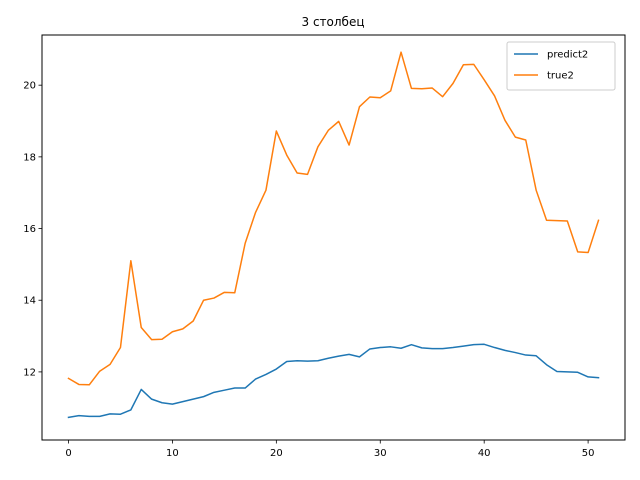 The width and height of the screenshot is (640, 480). What do you see at coordinates (329, 449) in the screenshot?
I see `x-axis: 0 10 20 30 40 50` at bounding box center [329, 449].